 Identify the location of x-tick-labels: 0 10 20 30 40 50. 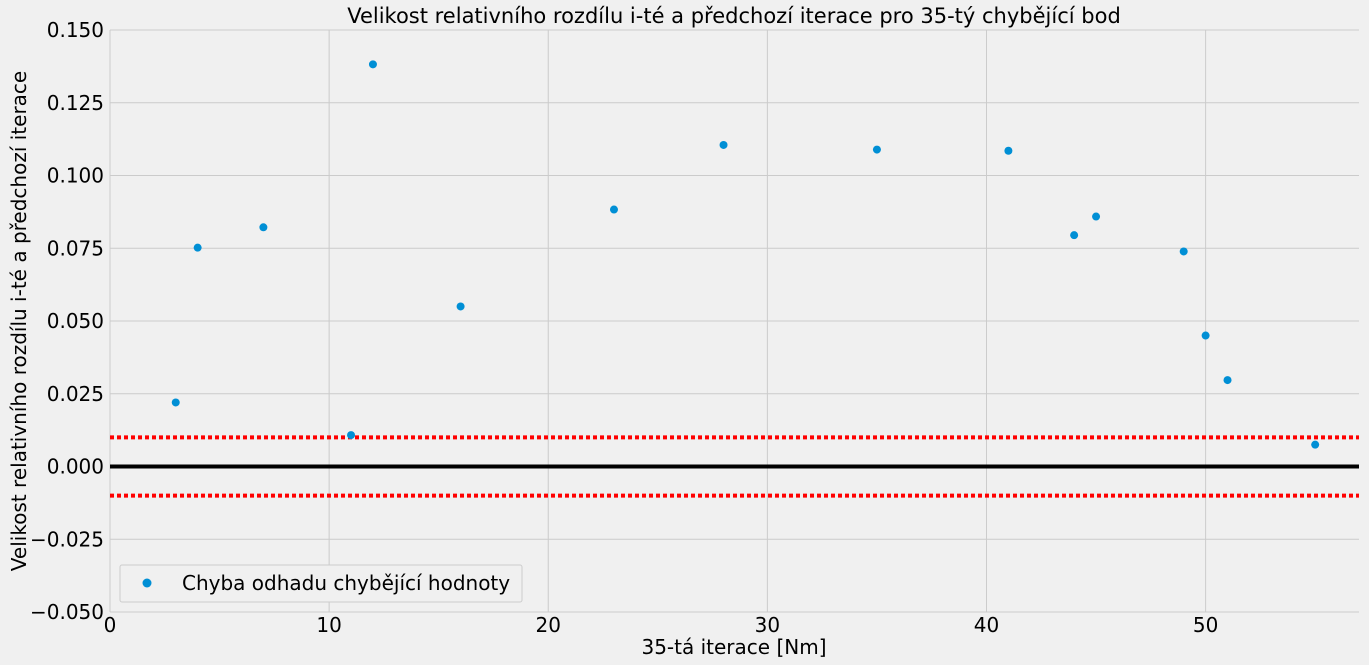
(661, 625).